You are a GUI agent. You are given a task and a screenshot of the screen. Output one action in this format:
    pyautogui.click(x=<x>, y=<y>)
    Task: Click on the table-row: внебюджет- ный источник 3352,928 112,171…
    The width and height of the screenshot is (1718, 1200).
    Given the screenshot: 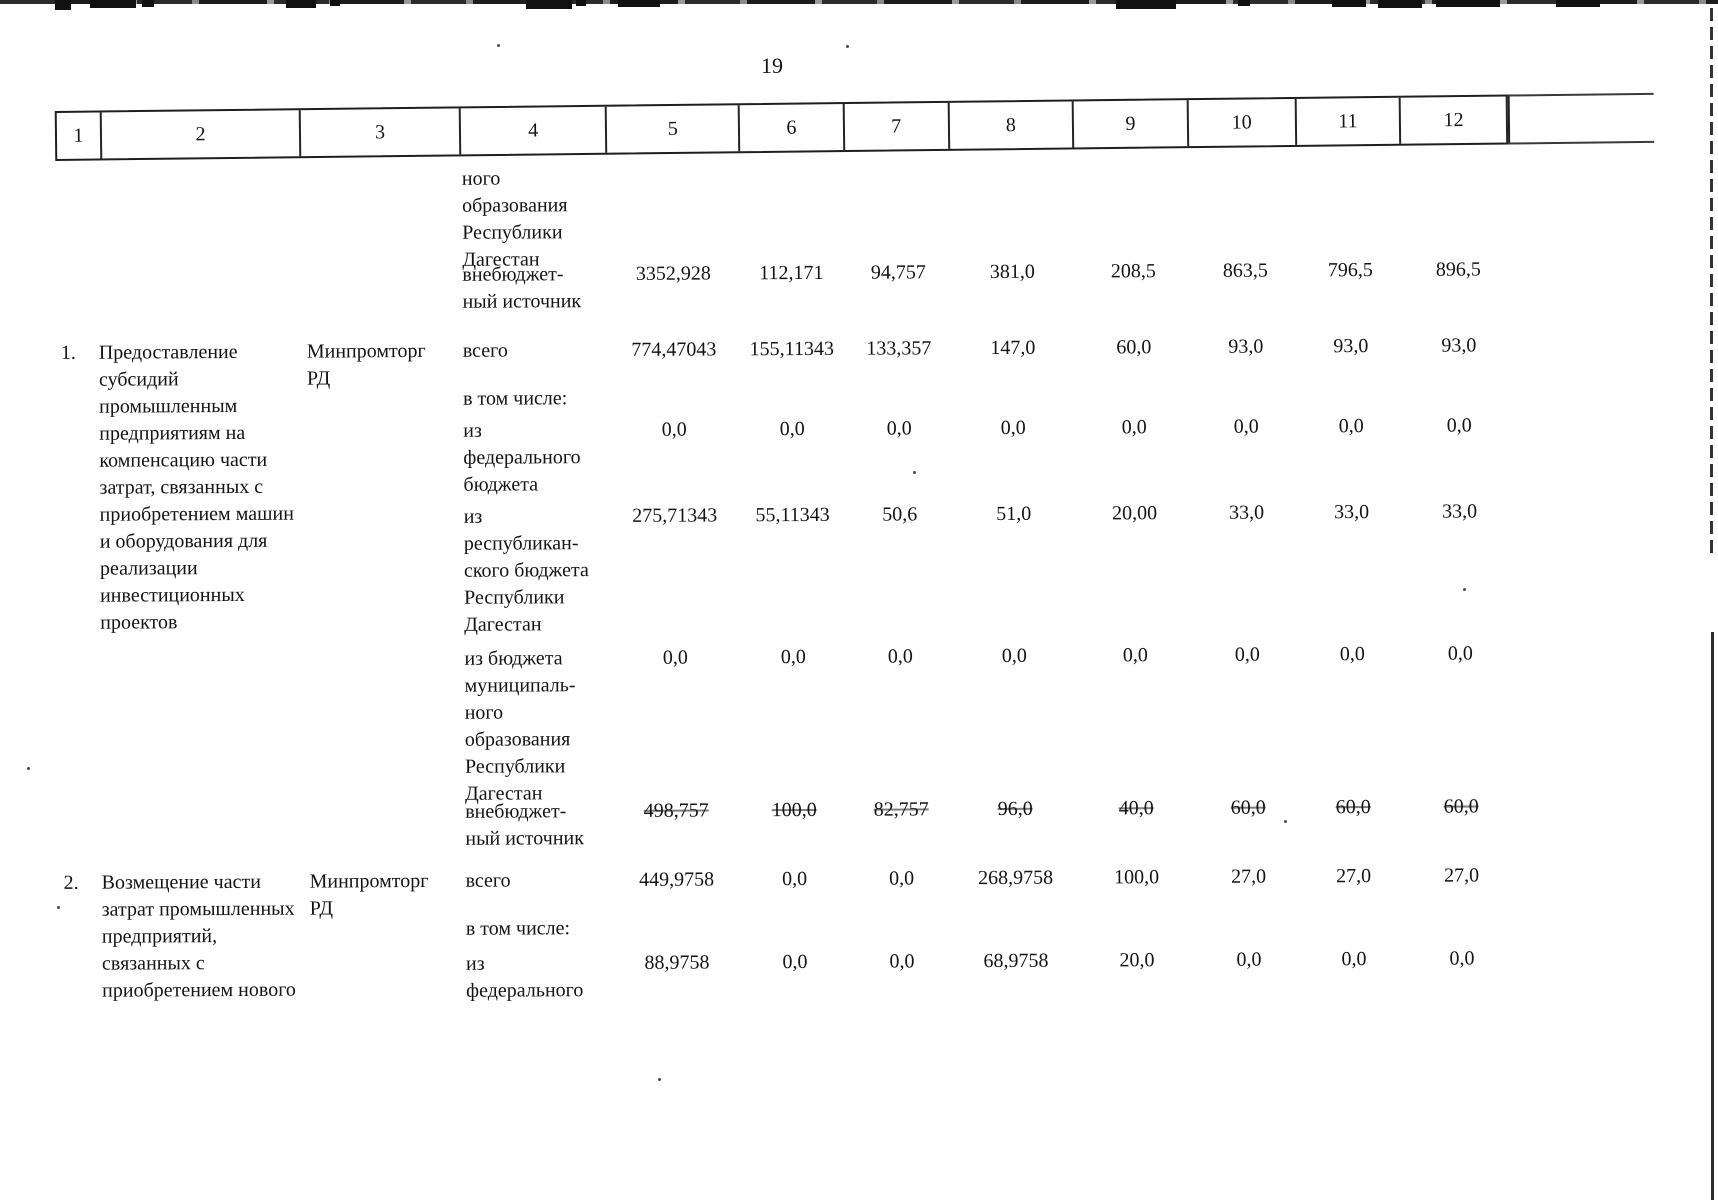 What is the action you would take?
    pyautogui.click(x=859, y=283)
    